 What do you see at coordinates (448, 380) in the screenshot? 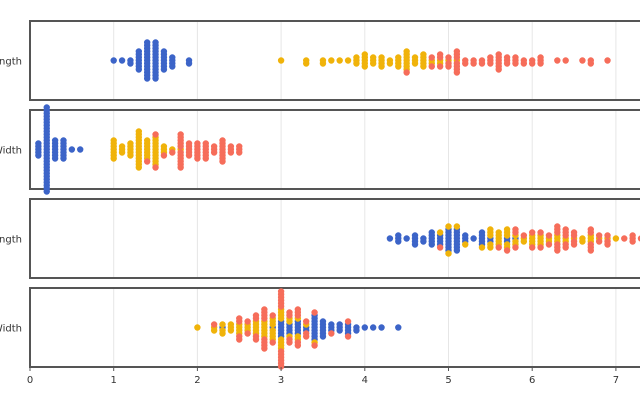
I see `x-tick-label: 5` at bounding box center [448, 380].